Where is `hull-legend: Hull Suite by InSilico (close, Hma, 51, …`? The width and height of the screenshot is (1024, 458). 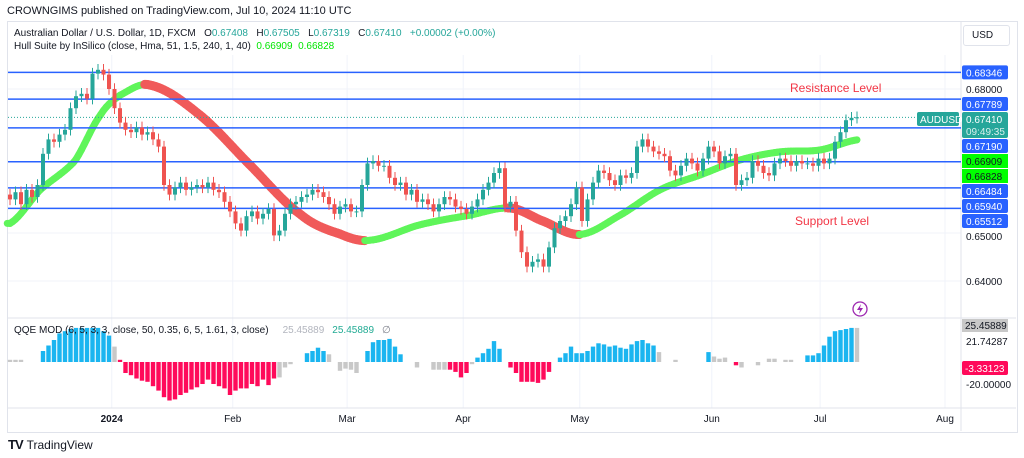 hull-legend: Hull Suite by InSilico (close, Hma, 51, … is located at coordinates (174, 46).